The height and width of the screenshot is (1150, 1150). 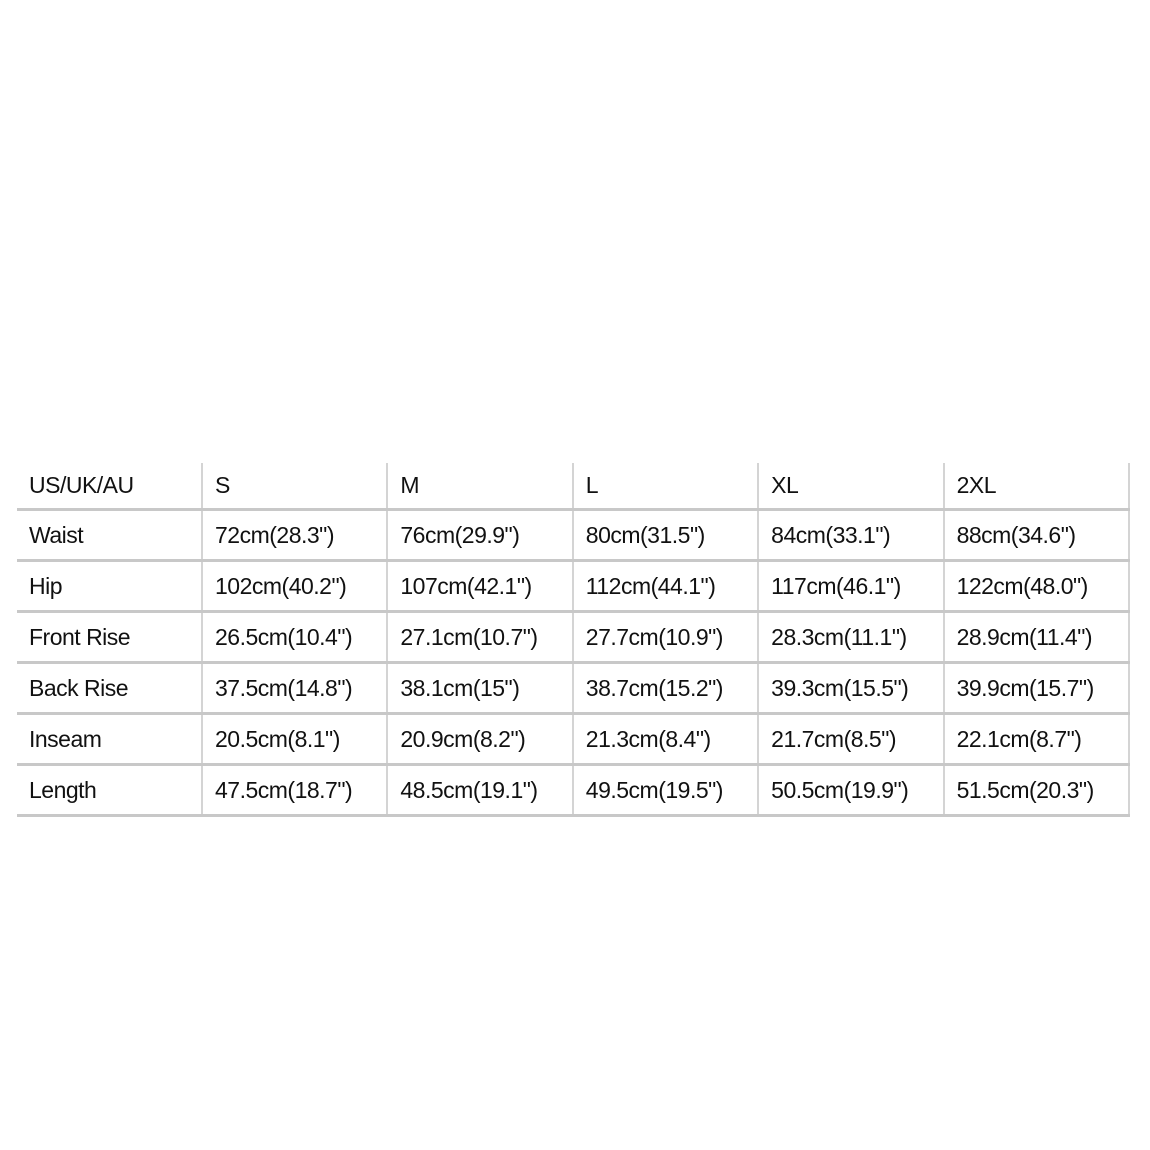 What do you see at coordinates (109, 535) in the screenshot?
I see `measurement-label: Waist` at bounding box center [109, 535].